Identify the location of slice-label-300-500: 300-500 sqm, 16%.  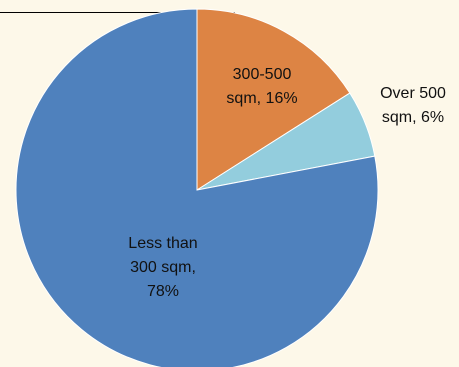
(261, 86).